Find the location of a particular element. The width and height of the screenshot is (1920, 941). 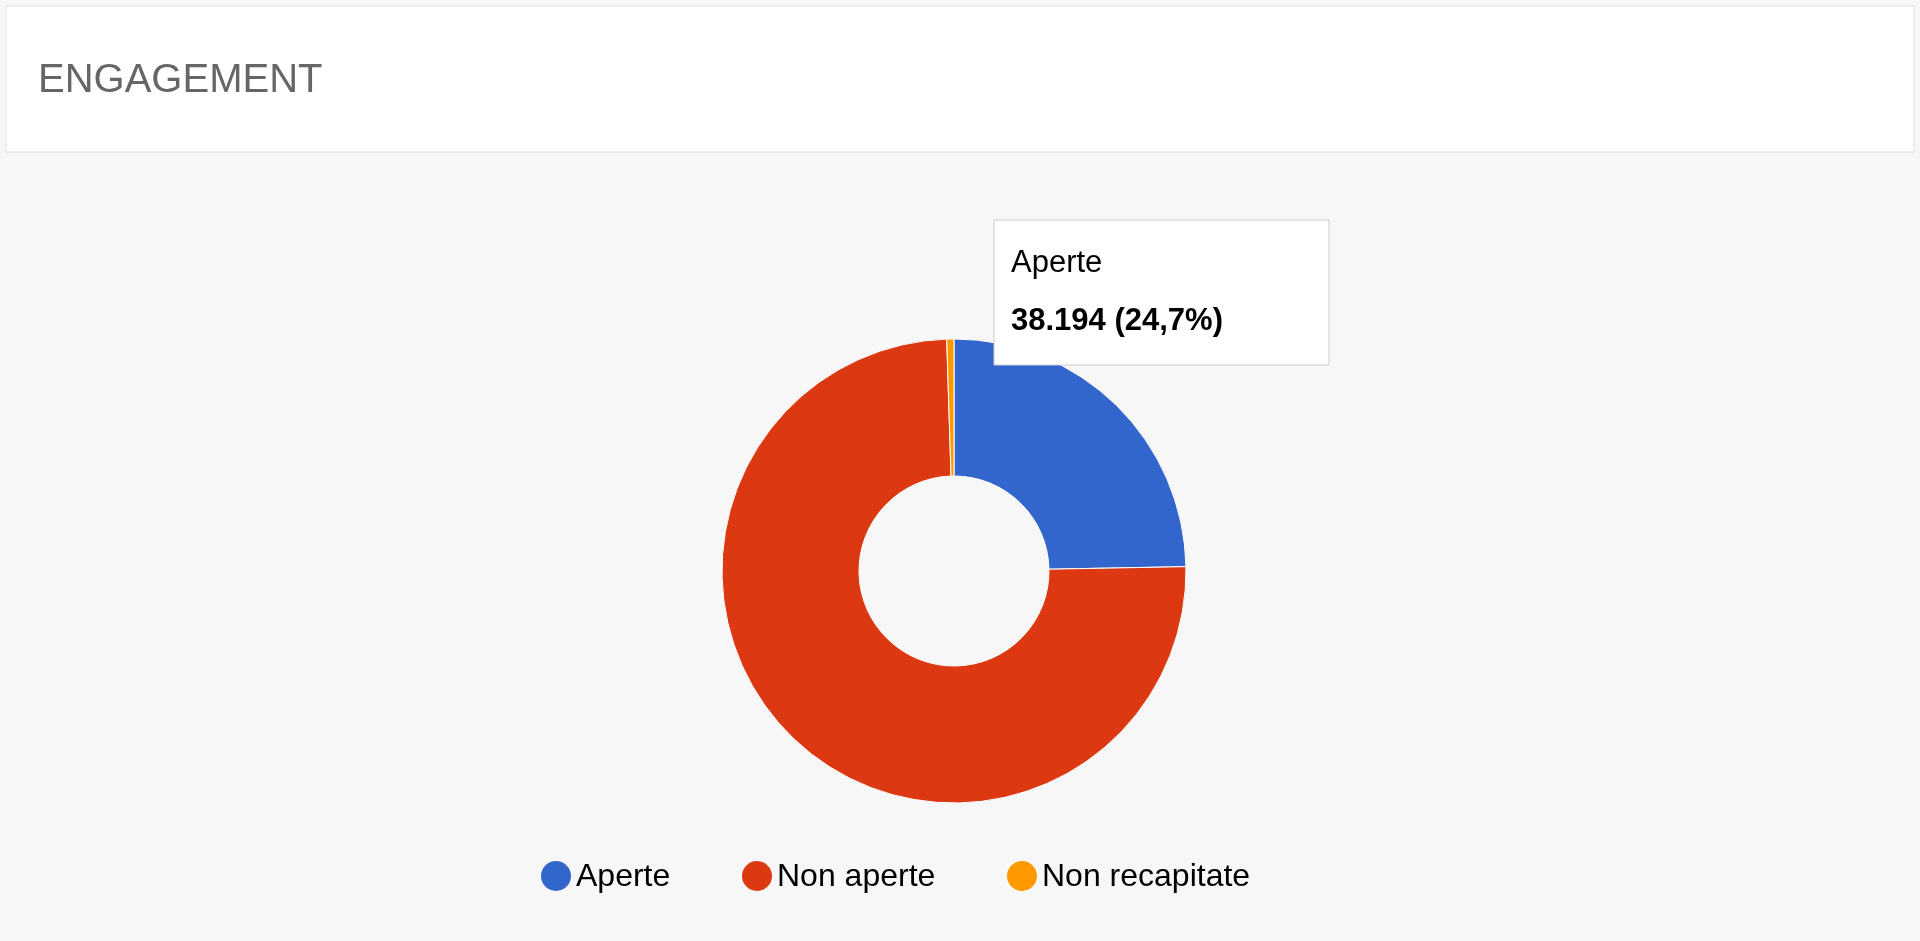

legend-label: Aperte is located at coordinates (623, 875).